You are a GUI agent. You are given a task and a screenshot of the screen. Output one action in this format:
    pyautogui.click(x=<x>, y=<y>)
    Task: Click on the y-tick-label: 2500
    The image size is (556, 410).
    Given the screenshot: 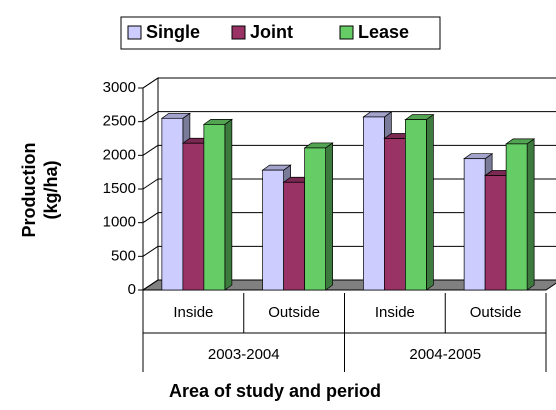 What is the action you would take?
    pyautogui.click(x=119, y=121)
    